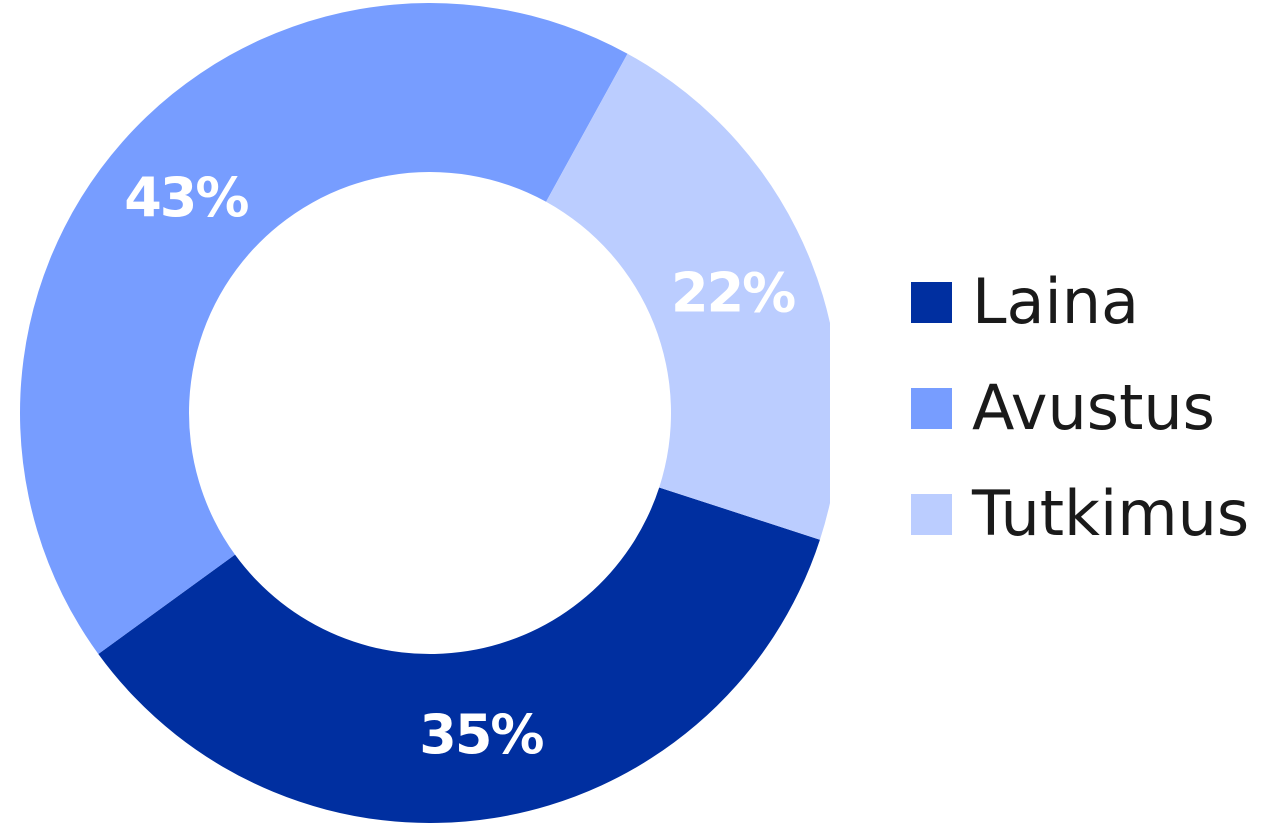  What do you see at coordinates (931, 514) in the screenshot?
I see `legend-swatch-tutkimus` at bounding box center [931, 514].